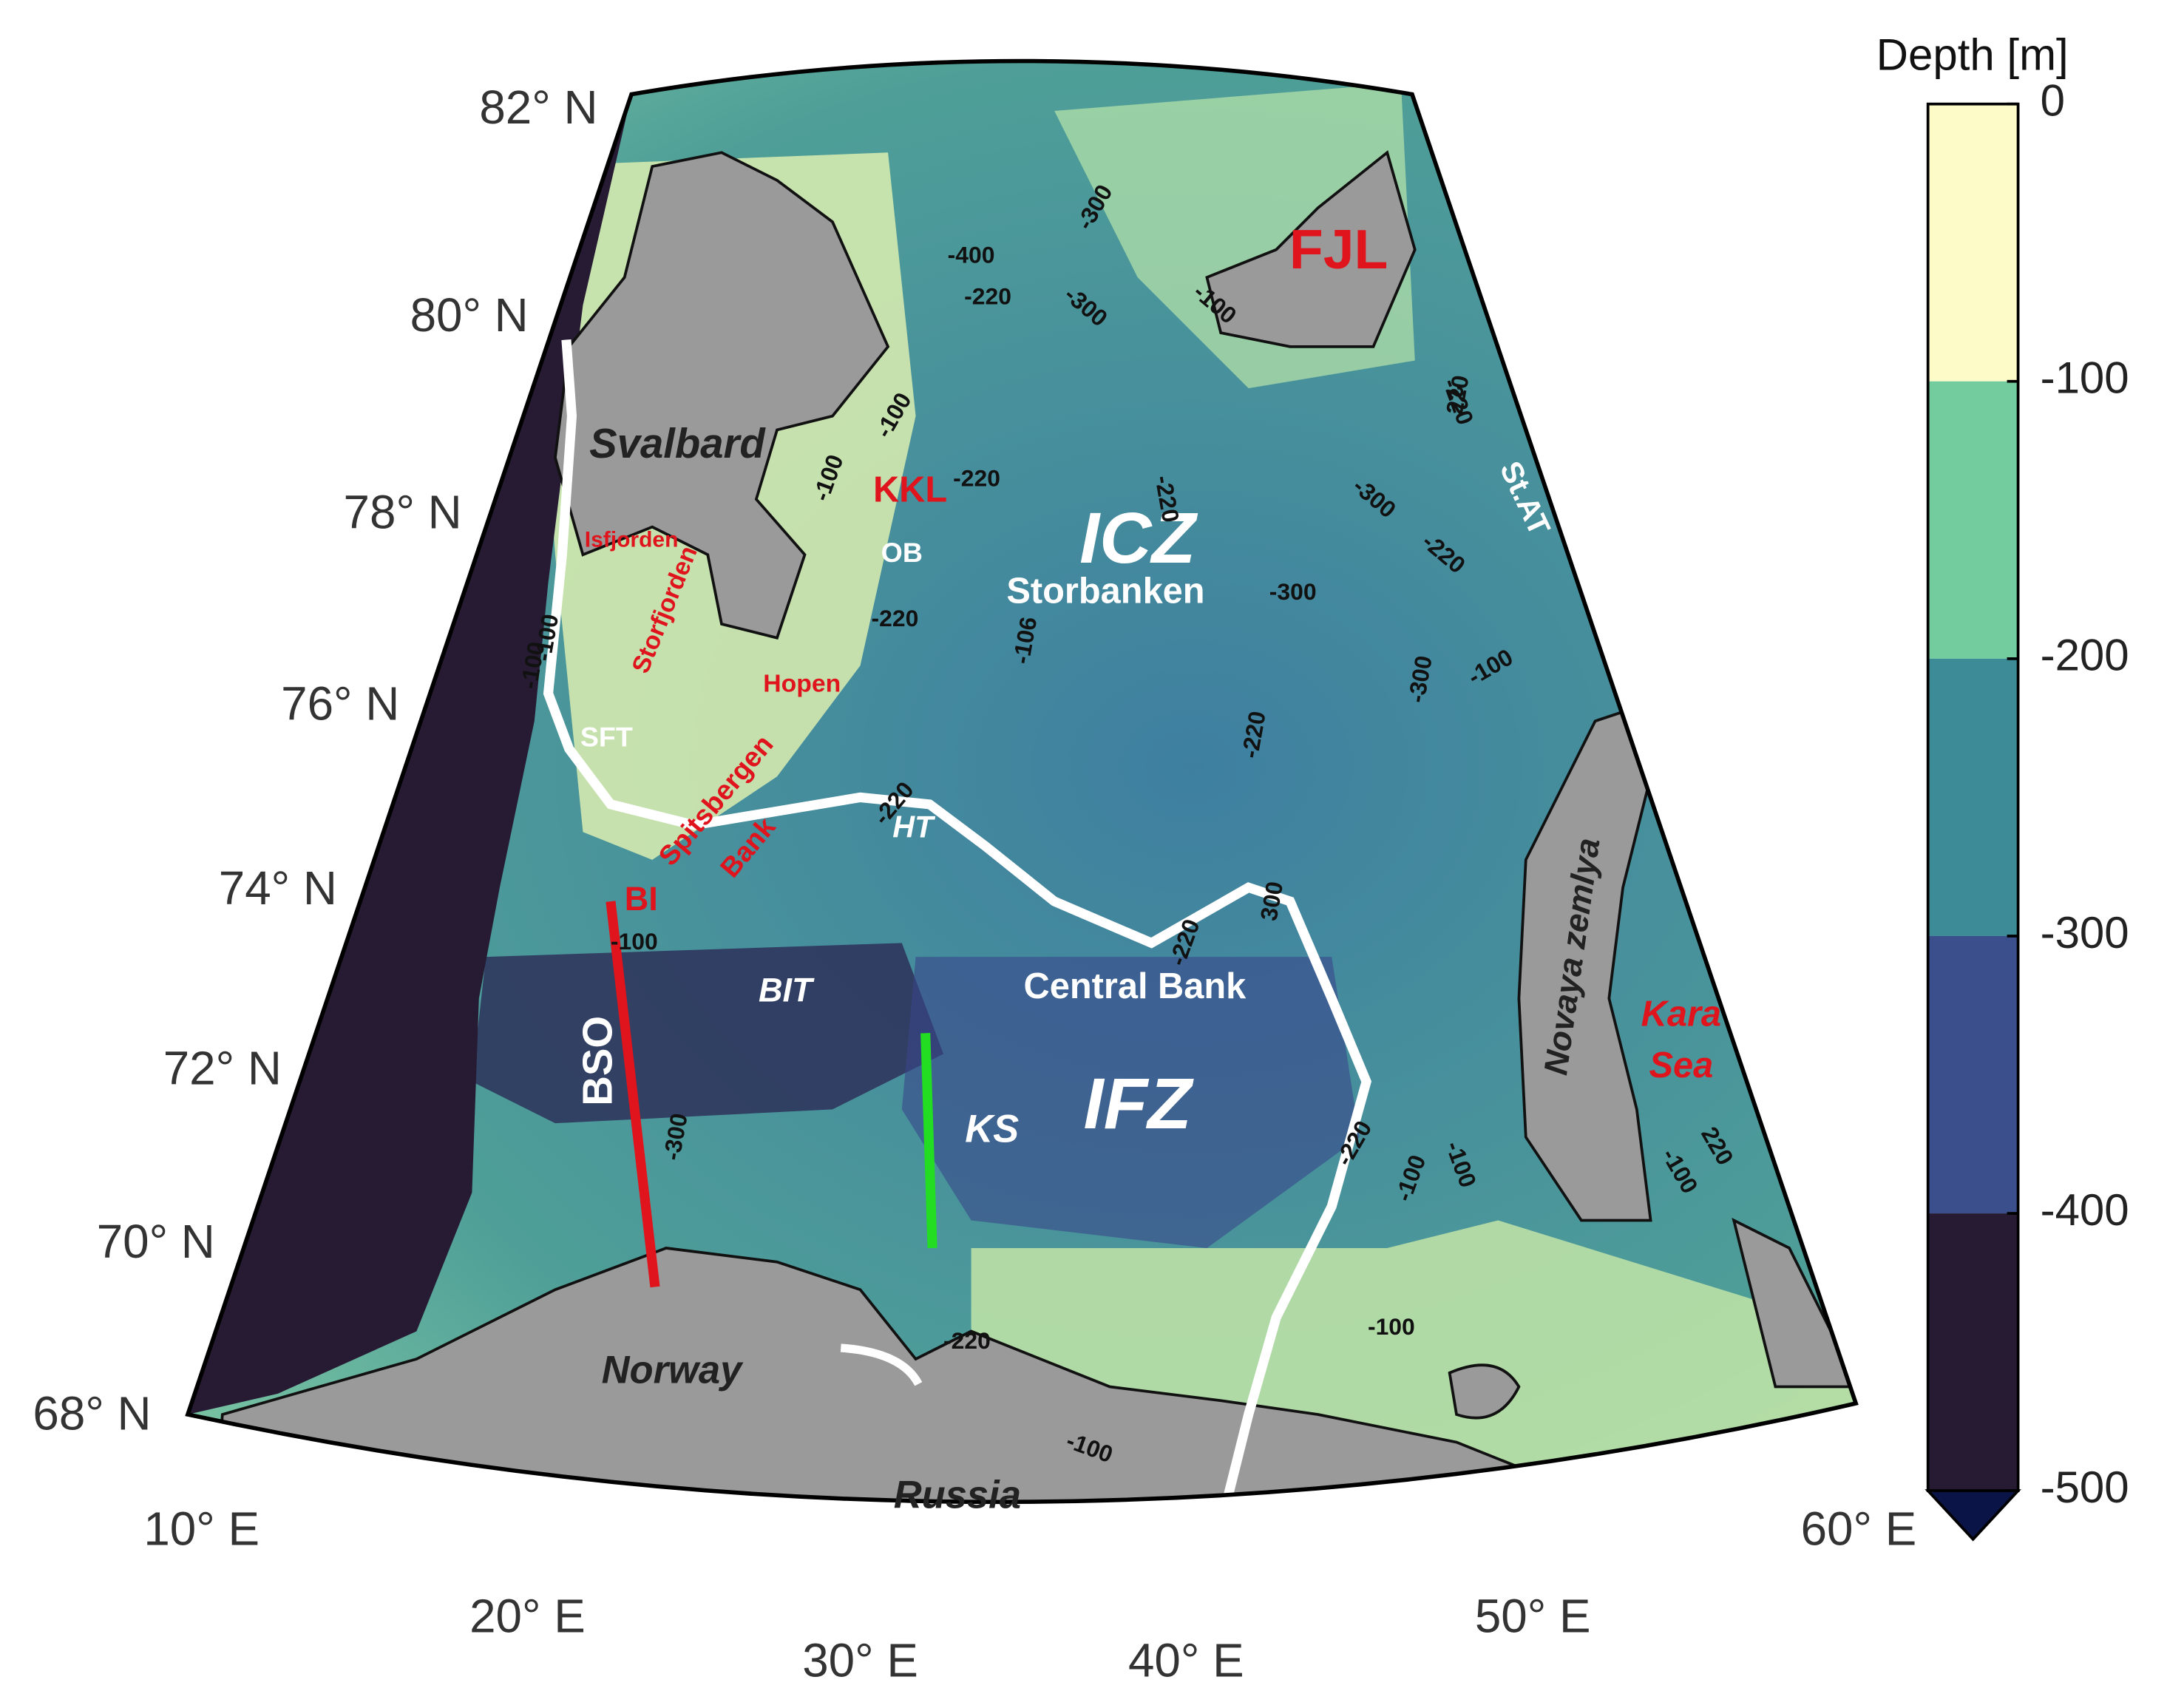 The width and height of the screenshot is (2167, 1708). What do you see at coordinates (633, 1094) in the screenshot?
I see `bso-transect` at bounding box center [633, 1094].